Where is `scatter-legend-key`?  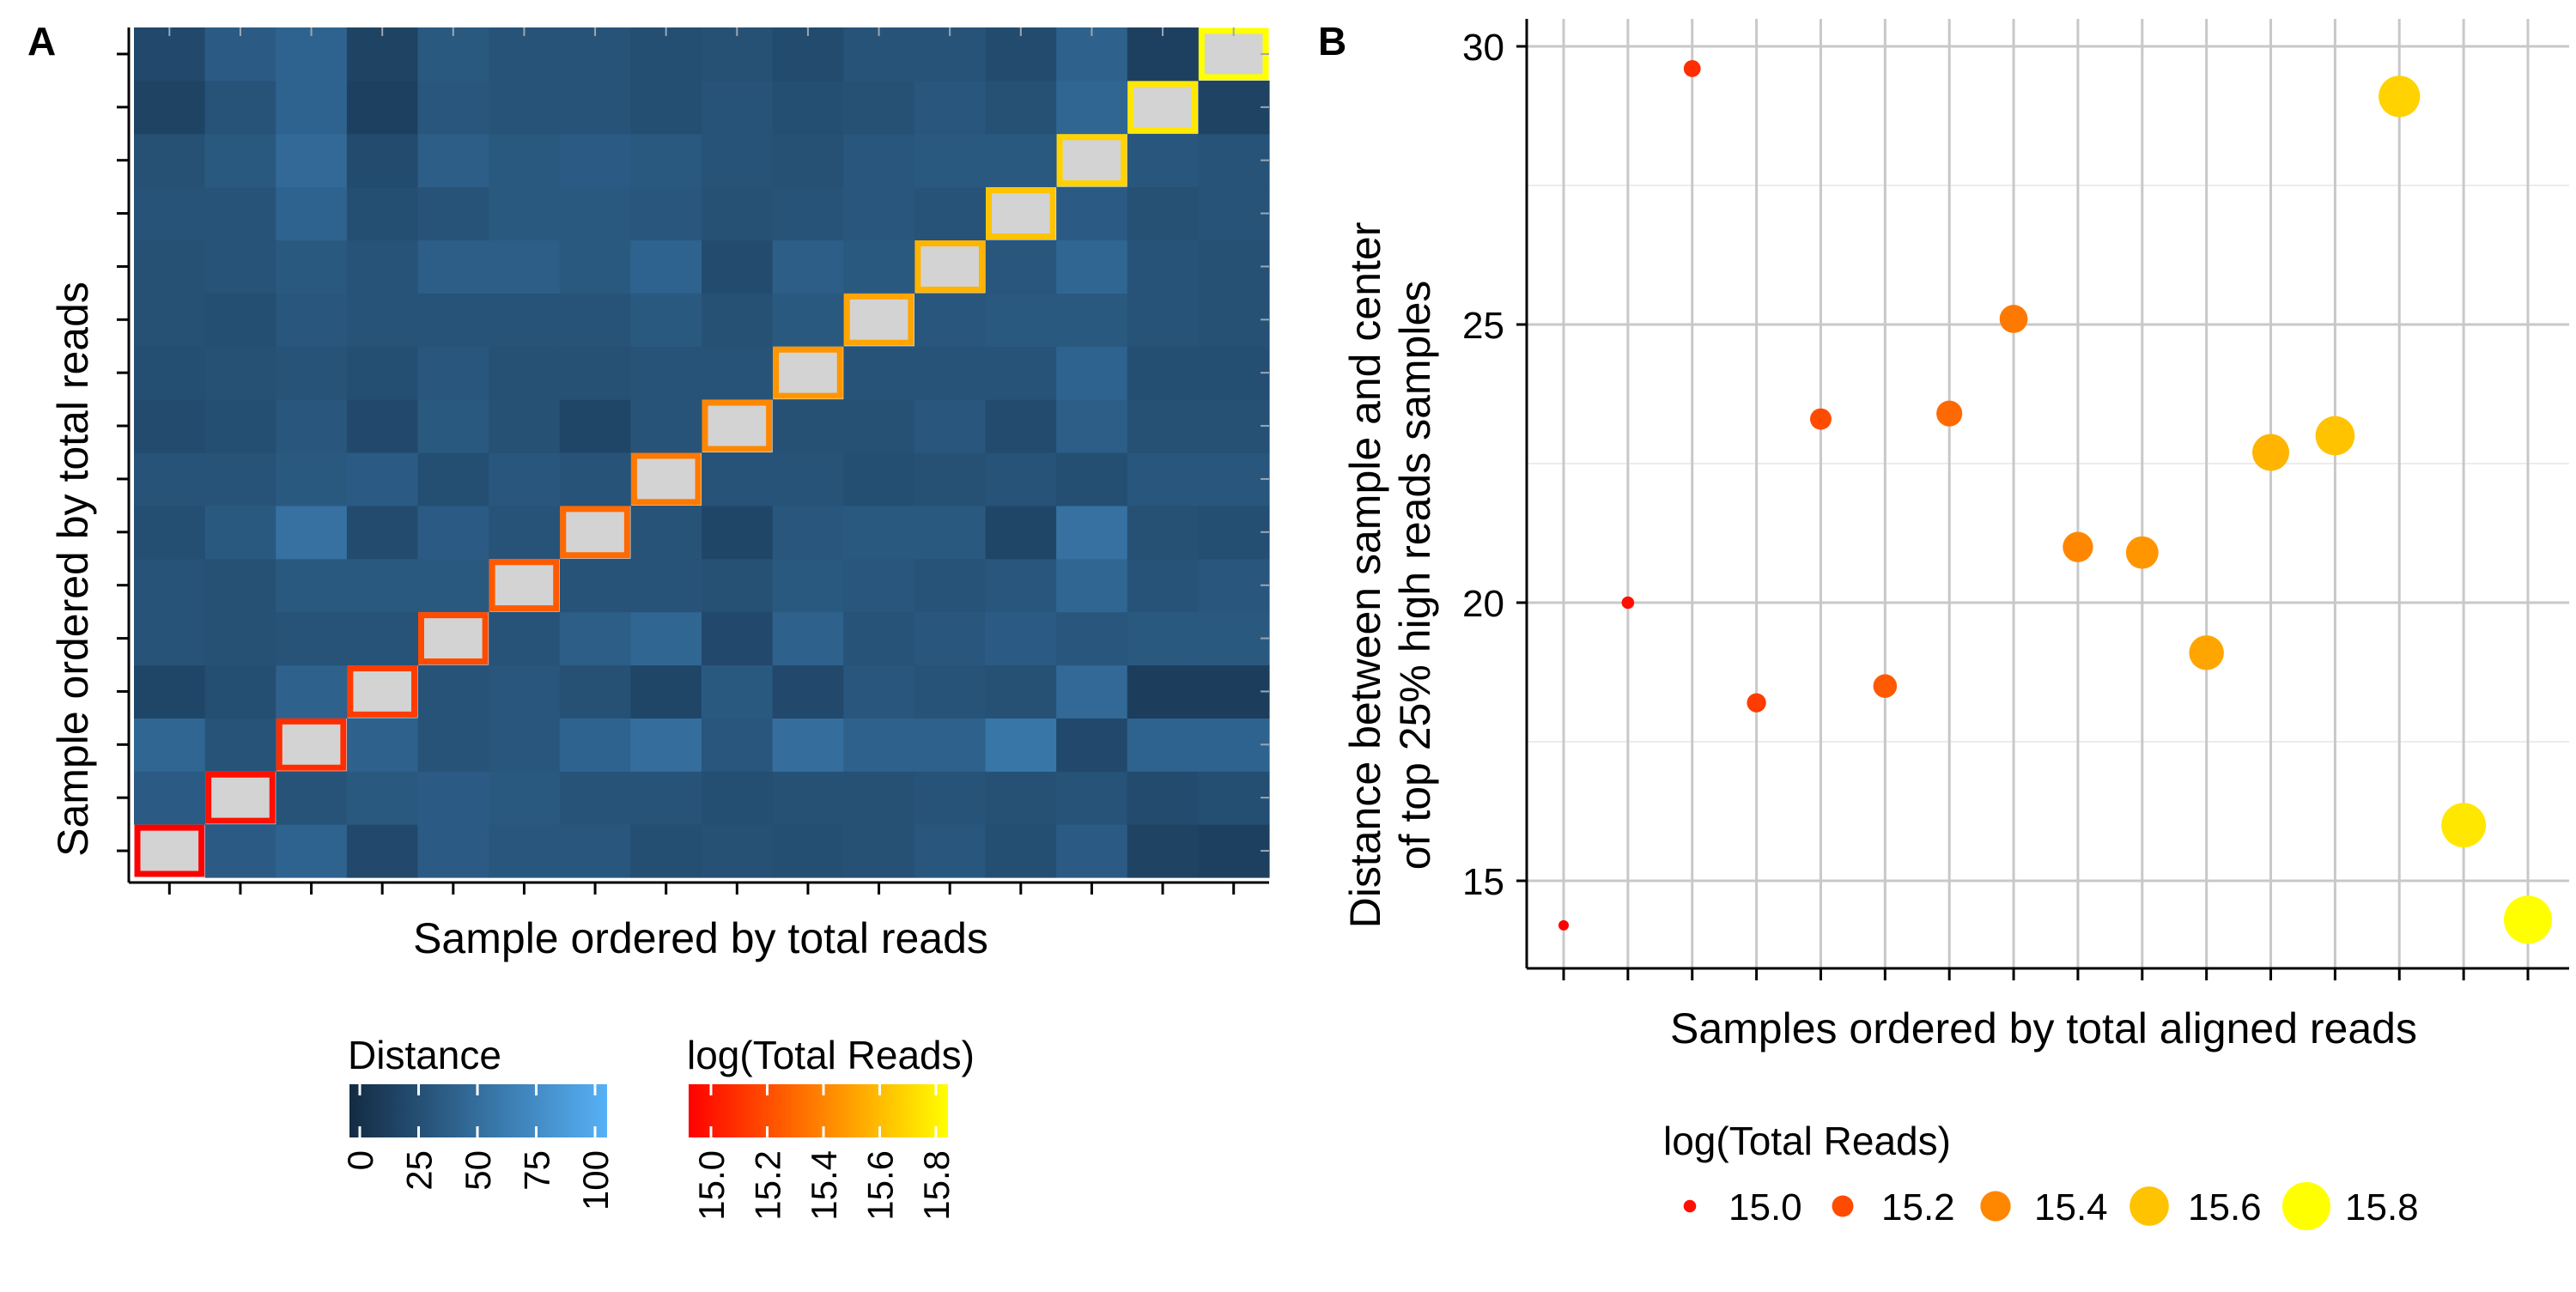
scatter-legend-key is located at coordinates (1996, 1206).